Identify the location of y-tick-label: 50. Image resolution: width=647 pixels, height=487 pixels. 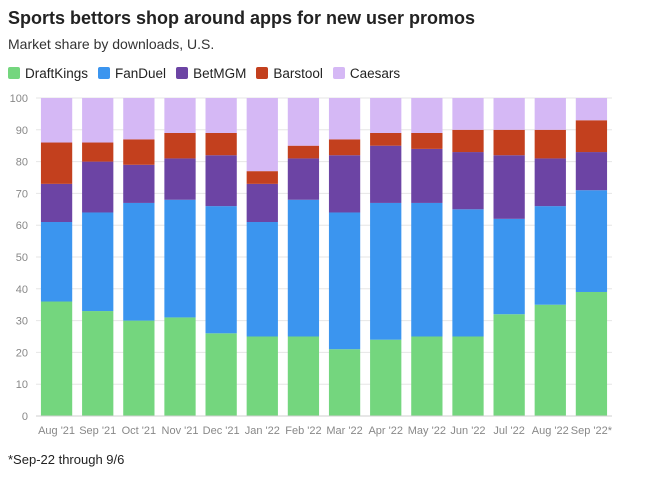
(22, 258).